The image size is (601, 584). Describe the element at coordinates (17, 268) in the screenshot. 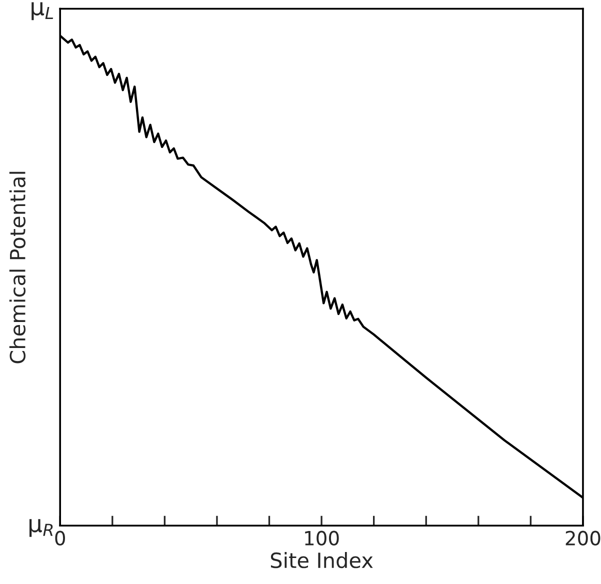

I see `y-axis-title: Chemical Potential` at that location.